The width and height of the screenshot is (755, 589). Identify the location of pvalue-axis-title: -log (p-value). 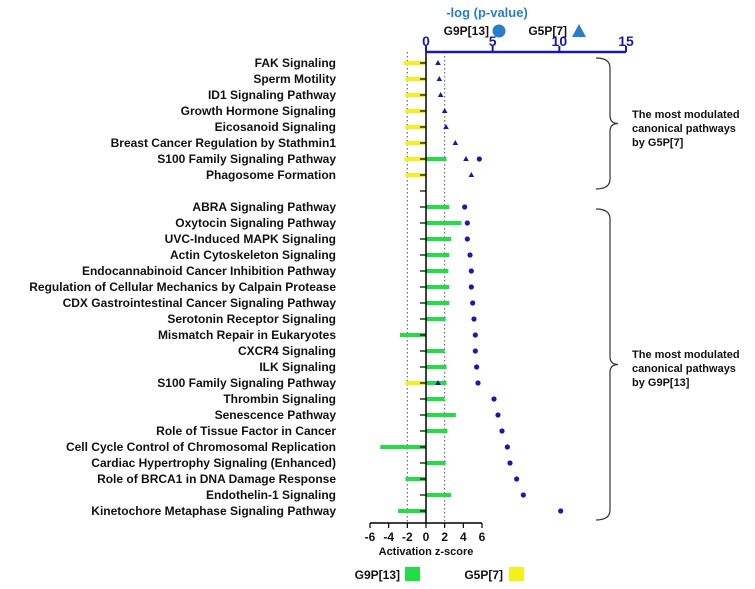
(487, 12).